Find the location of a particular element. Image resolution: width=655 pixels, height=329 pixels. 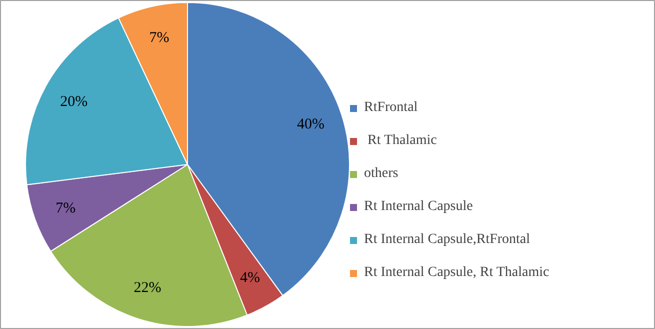

data-label: 4% is located at coordinates (250, 278).